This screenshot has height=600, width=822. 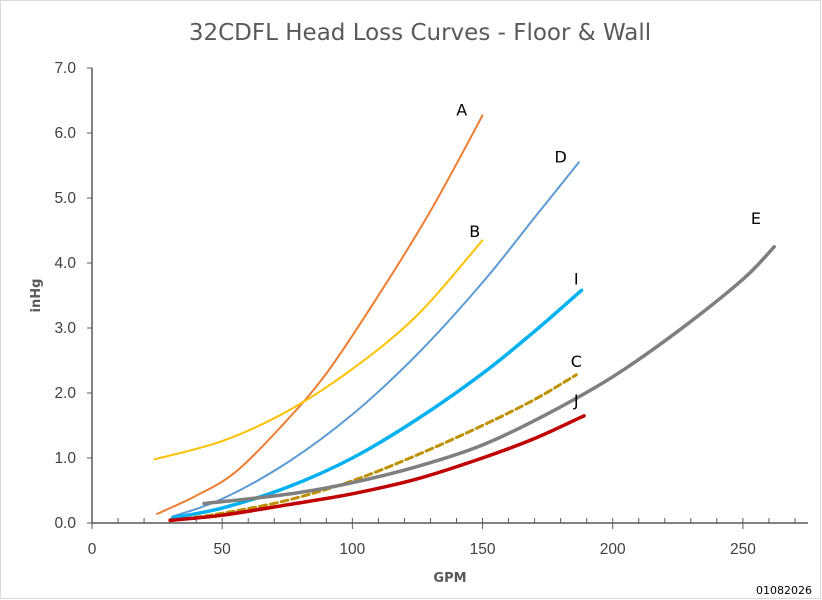 I want to click on curve-label-b: B, so click(x=474, y=231).